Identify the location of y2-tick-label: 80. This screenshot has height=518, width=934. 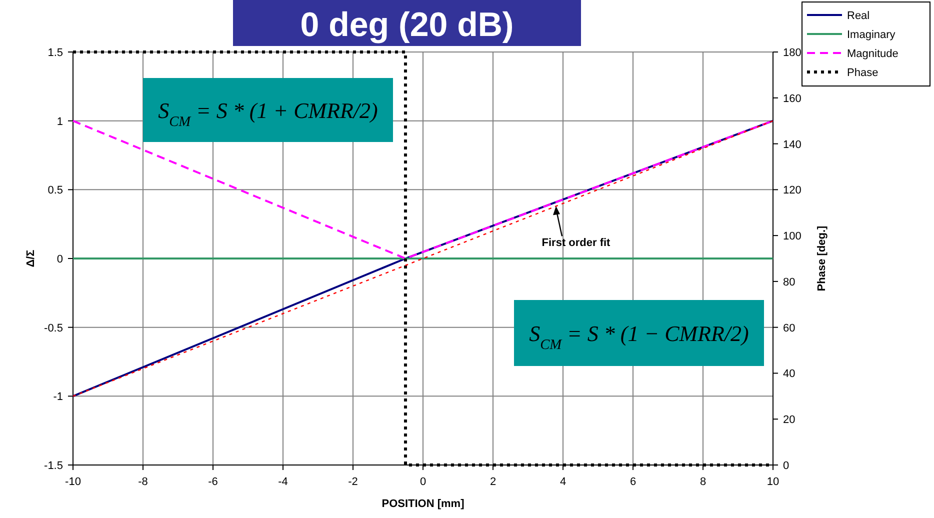
(789, 282).